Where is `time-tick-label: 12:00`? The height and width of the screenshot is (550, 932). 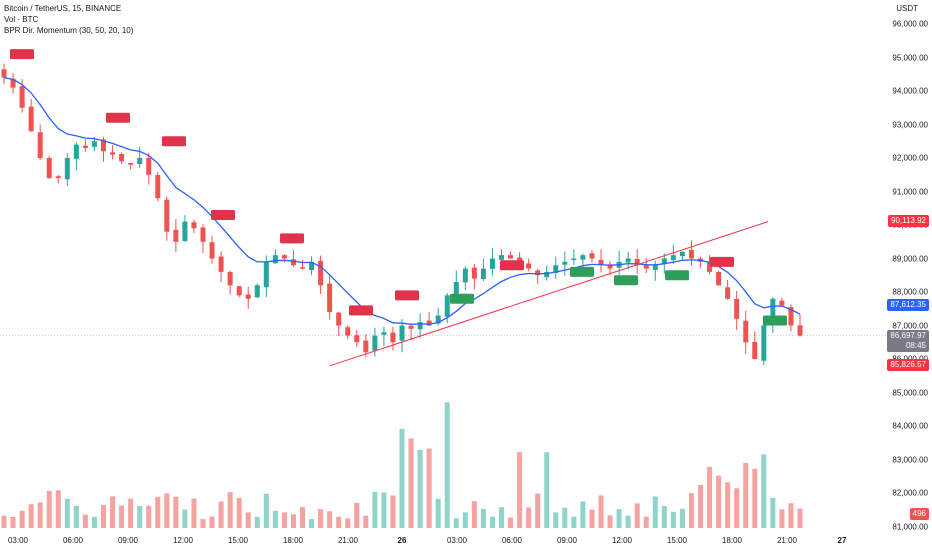 time-tick-label: 12:00 is located at coordinates (183, 540).